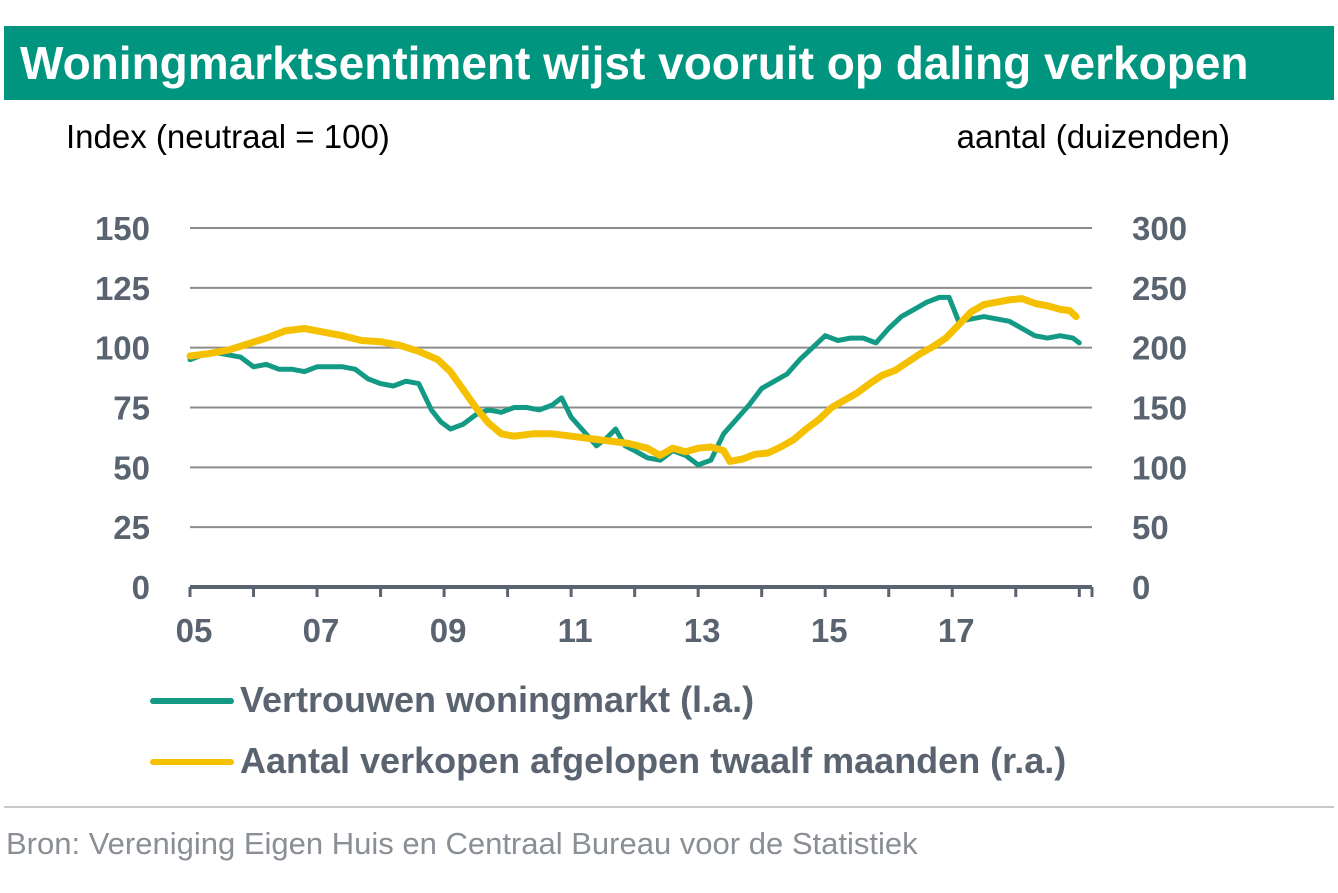 The height and width of the screenshot is (893, 1338). I want to click on left-tick-label: 75, so click(131, 408).